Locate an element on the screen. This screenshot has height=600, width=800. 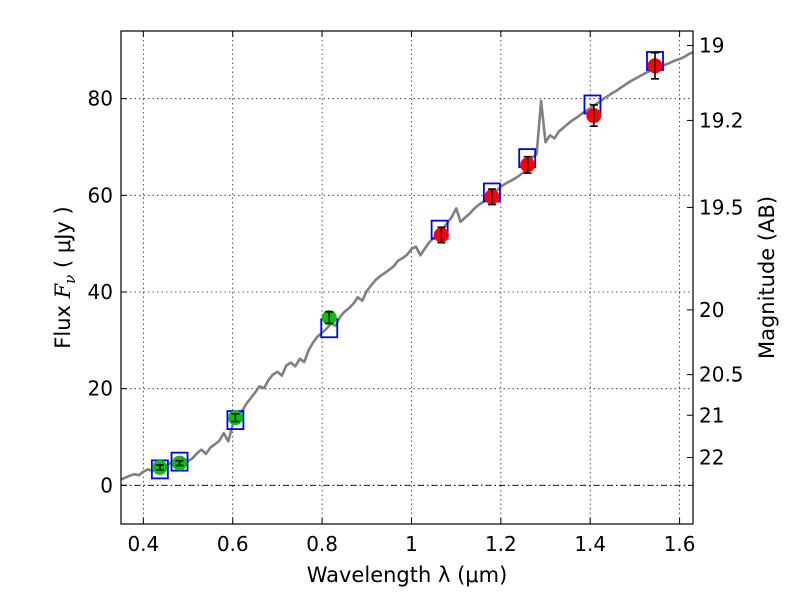
right-tick-label: 19.5 is located at coordinates (721, 207).